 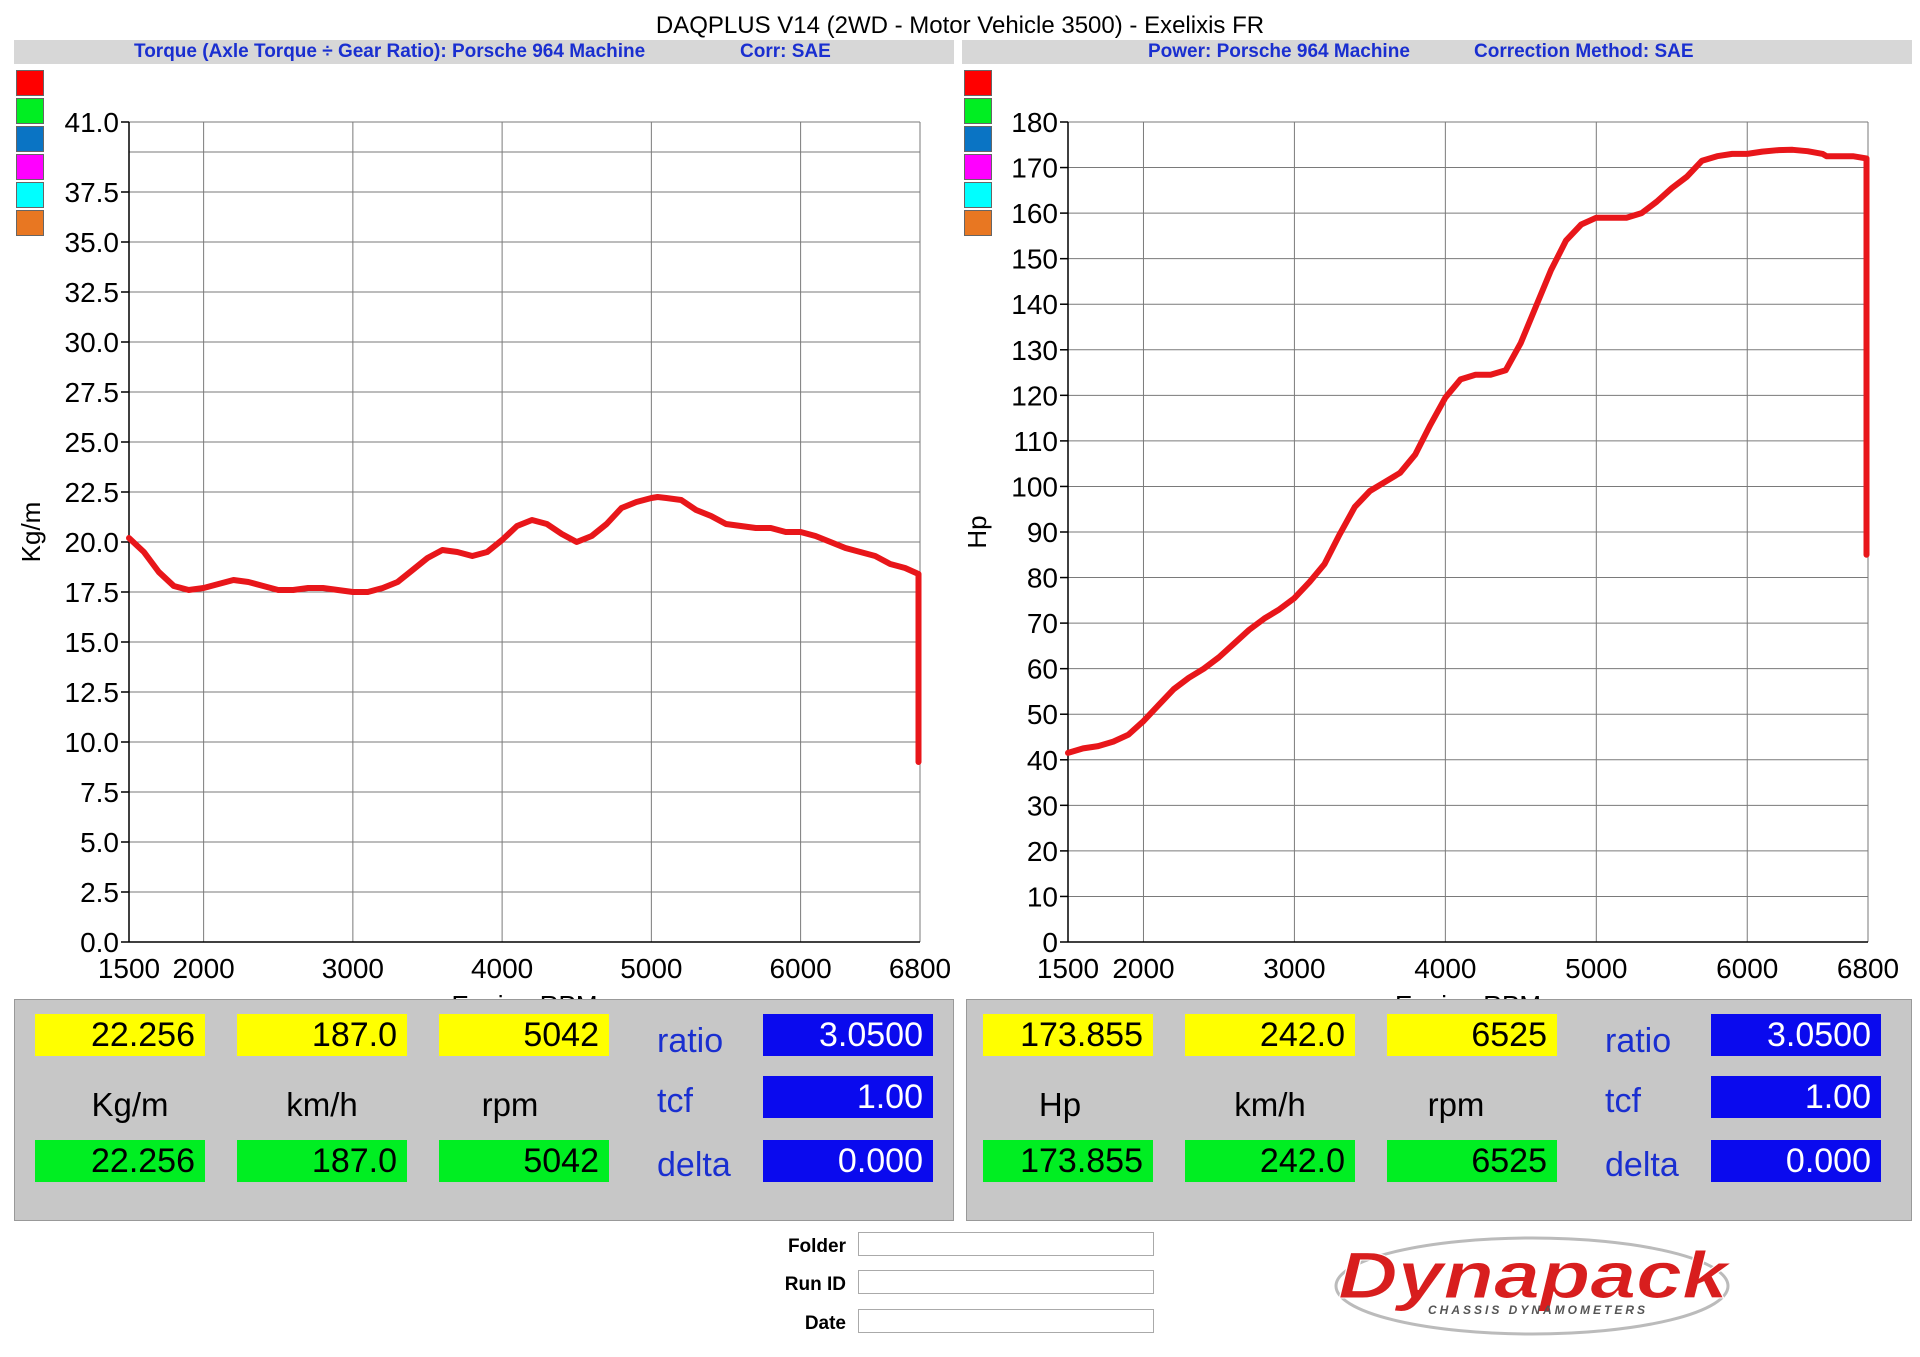 I want to click on y-tick-label: 10.0, so click(x=92, y=742).